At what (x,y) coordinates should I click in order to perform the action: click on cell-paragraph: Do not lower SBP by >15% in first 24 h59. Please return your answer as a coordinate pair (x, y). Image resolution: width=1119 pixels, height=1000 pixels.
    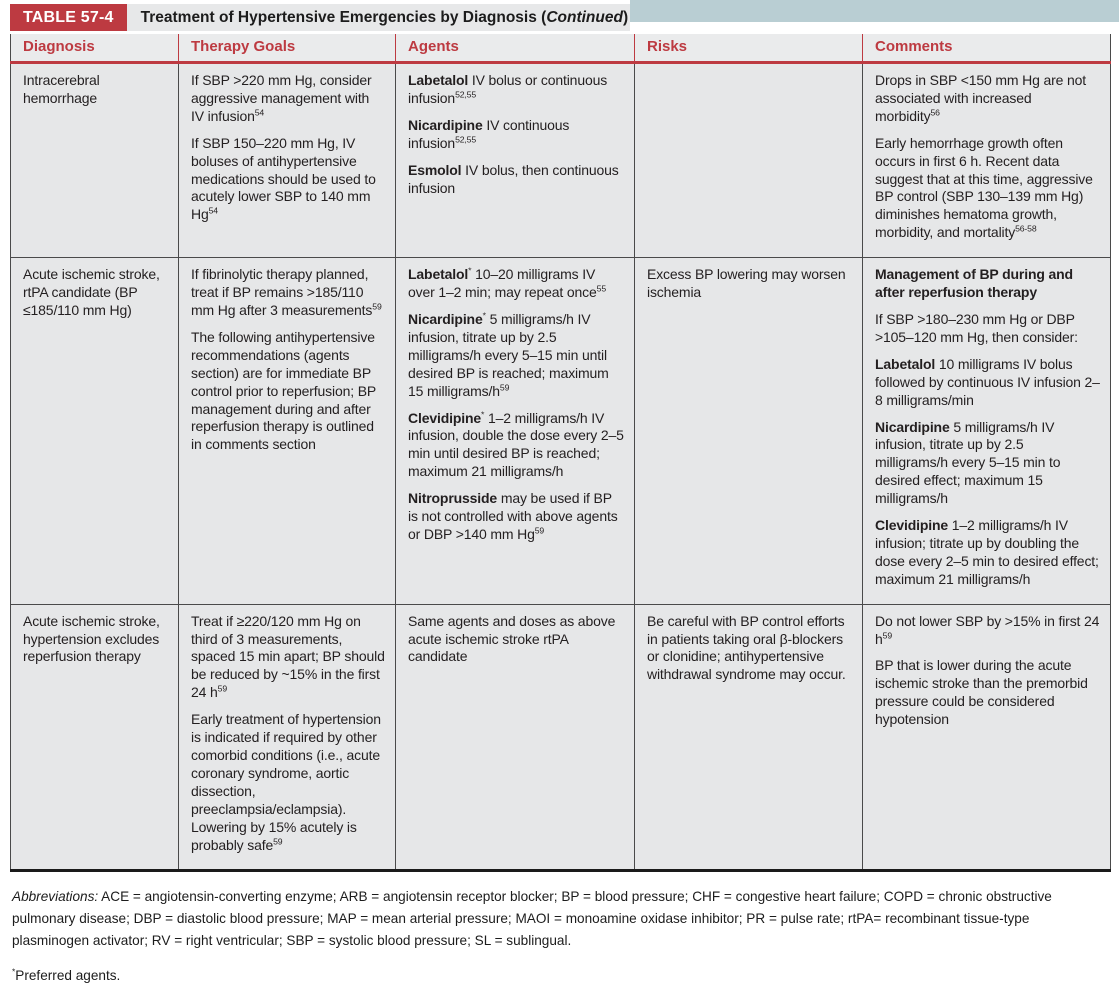
    Looking at the image, I should click on (987, 629).